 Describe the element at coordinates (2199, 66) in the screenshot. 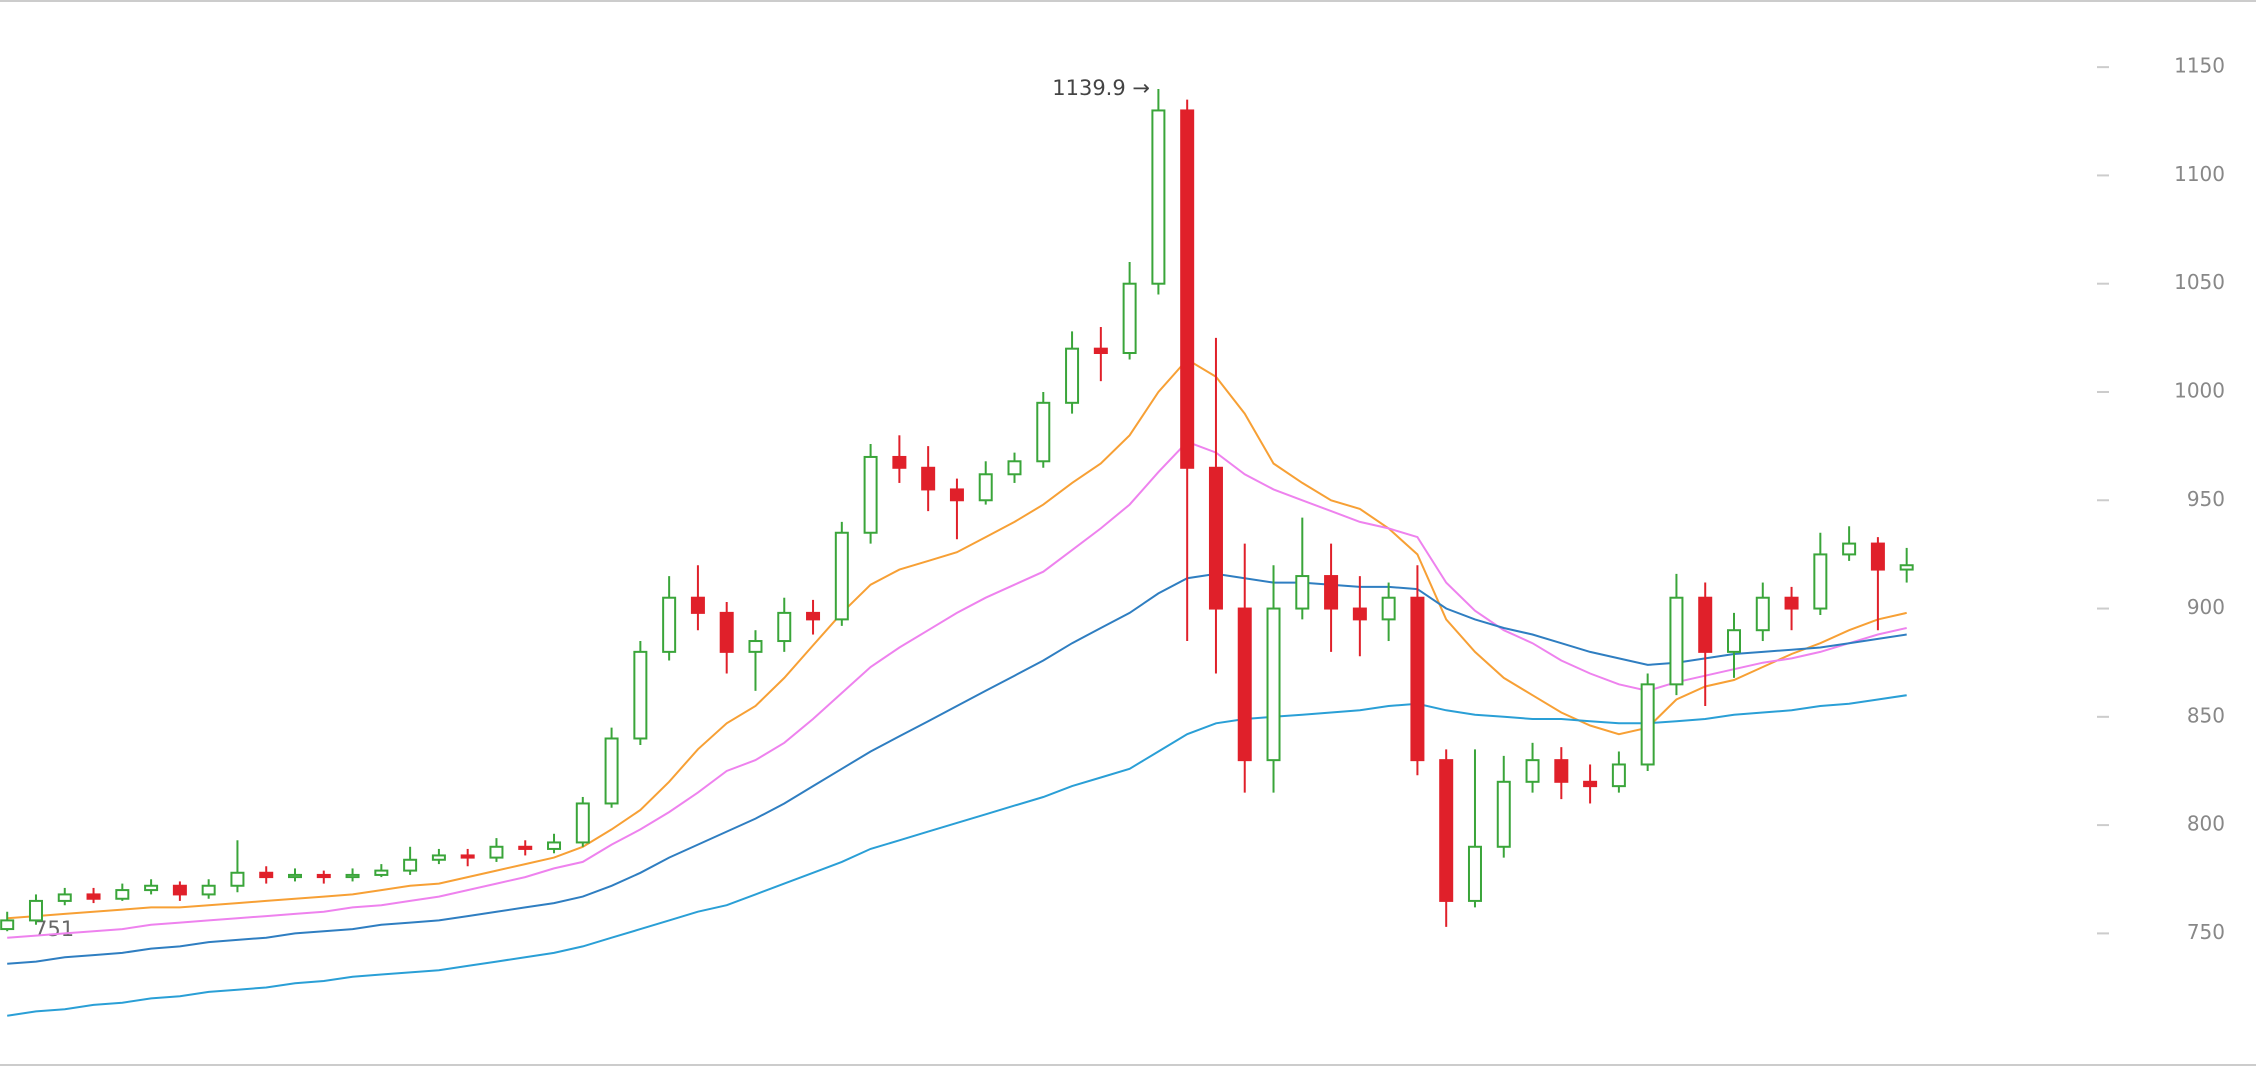

I see `y-tick-label: 1150` at that location.